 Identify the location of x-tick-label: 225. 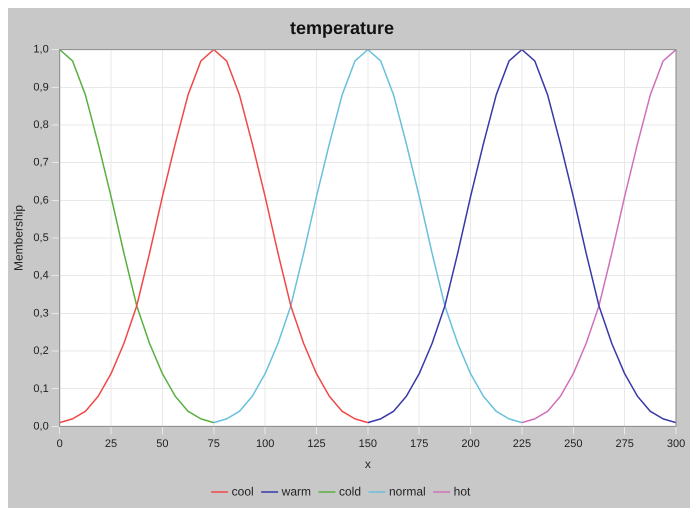
(522, 444).